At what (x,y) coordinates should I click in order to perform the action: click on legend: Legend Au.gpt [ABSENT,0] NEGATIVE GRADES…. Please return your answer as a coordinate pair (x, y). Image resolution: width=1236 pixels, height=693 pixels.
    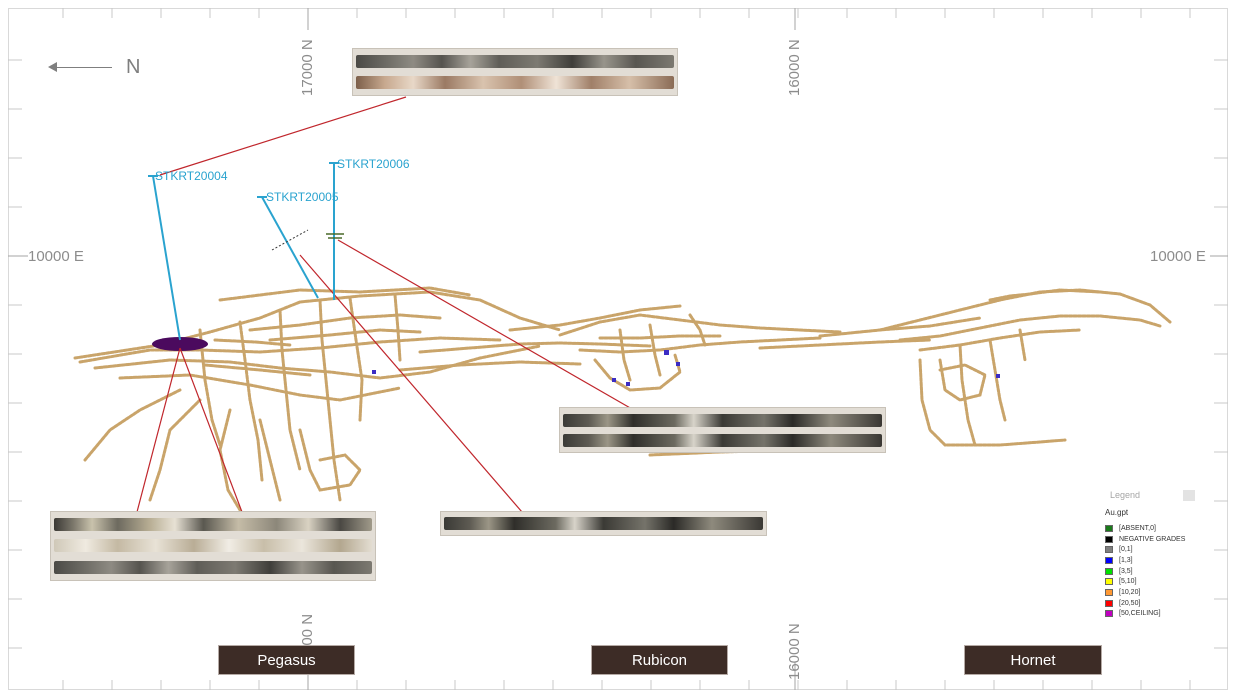
    Looking at the image, I should click on (1151, 558).